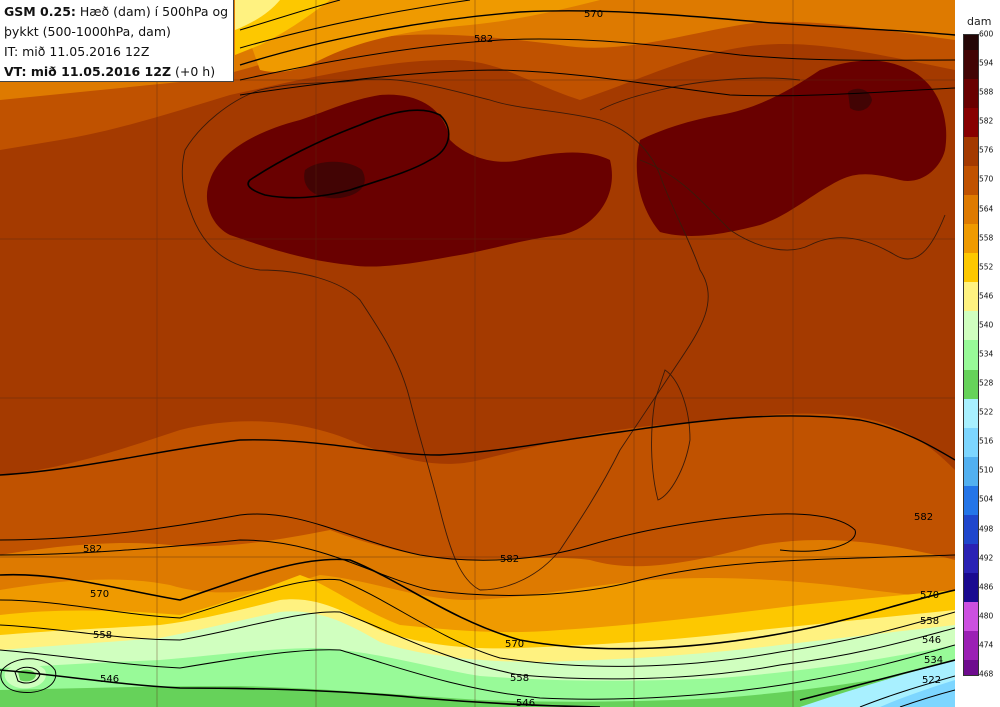 This screenshot has height=707, width=1000. What do you see at coordinates (931, 680) in the screenshot?
I see `contour-label: 522` at bounding box center [931, 680].